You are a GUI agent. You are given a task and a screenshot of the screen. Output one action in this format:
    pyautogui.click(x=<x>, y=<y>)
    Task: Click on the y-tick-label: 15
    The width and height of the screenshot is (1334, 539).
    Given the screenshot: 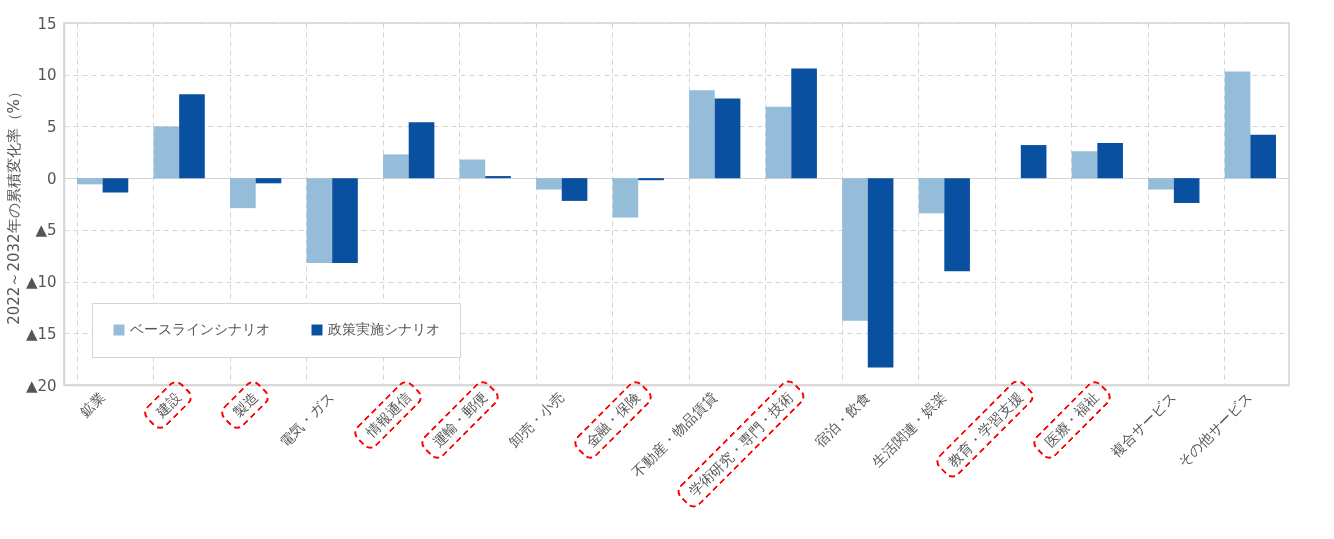 What is the action you would take?
    pyautogui.click(x=47, y=23)
    